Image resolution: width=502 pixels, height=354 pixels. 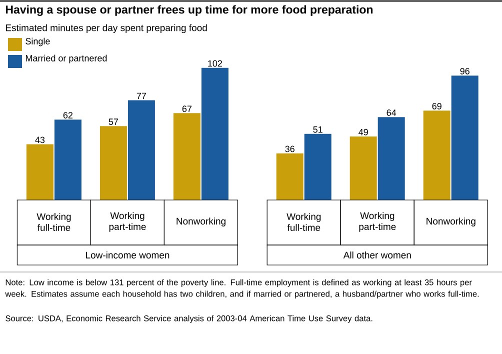 I want to click on source-note: Source: USDA, Economic Research Service analysis of 2003-04 American Time Use Survey data., so click(x=189, y=319).